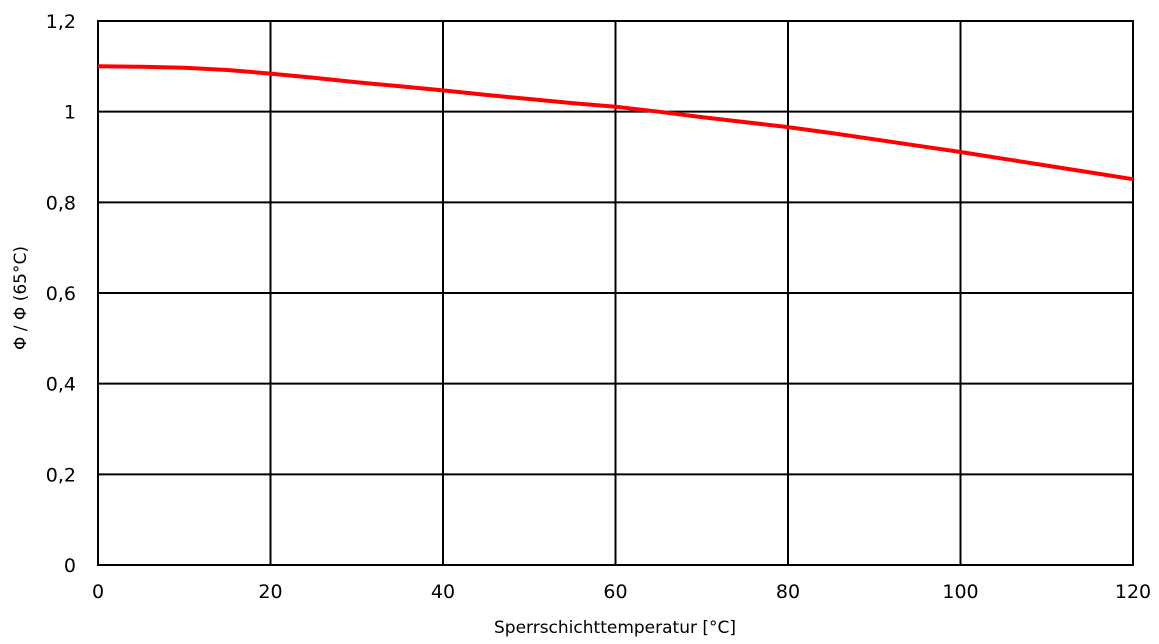  Describe the element at coordinates (1133, 592) in the screenshot. I see `x-tick-label: 120` at that location.